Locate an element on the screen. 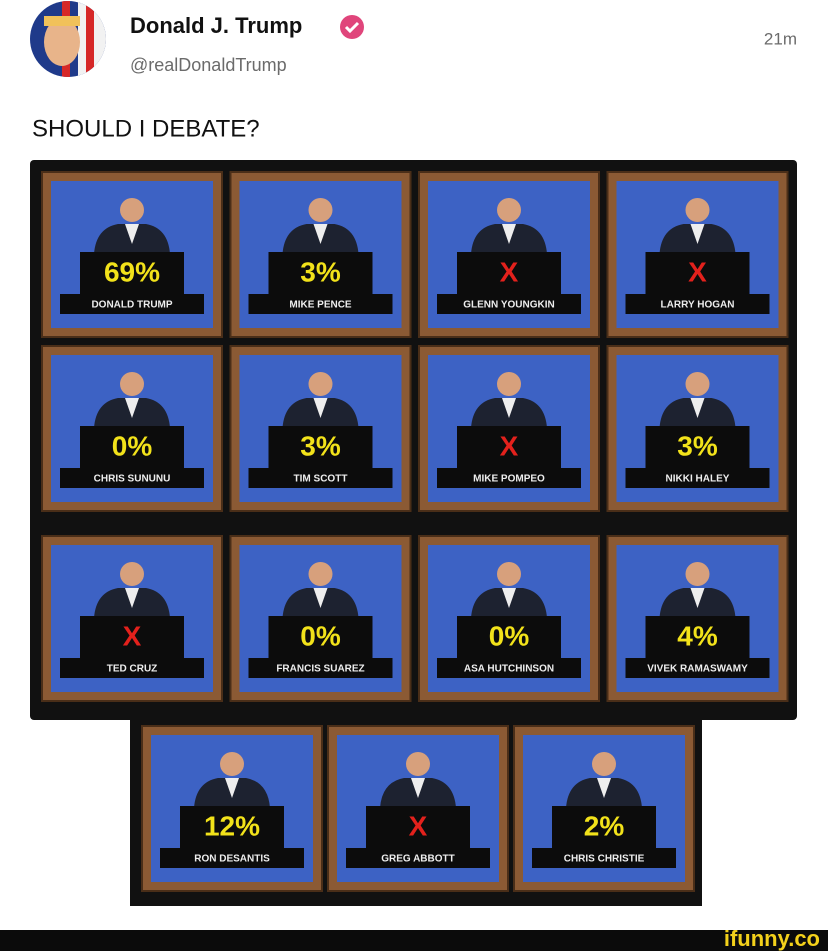 The width and height of the screenshot is (828, 951). tile: X GREG ABBOTT is located at coordinates (418, 808).